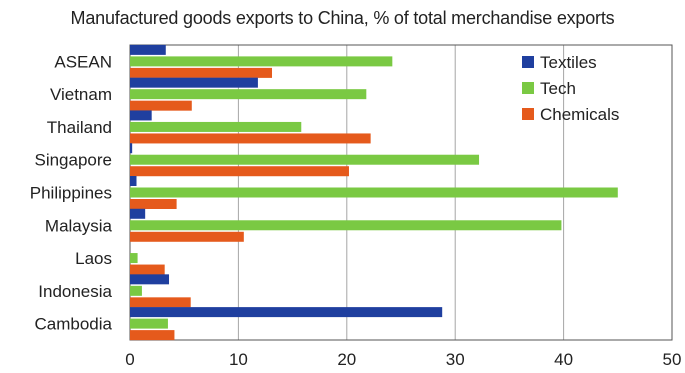  I want to click on bar-chemicals-asean, so click(201, 72).